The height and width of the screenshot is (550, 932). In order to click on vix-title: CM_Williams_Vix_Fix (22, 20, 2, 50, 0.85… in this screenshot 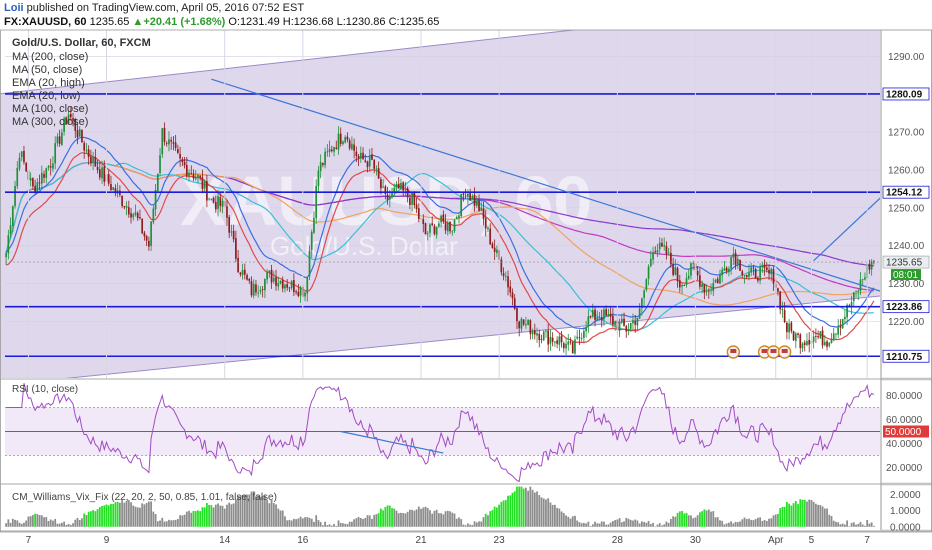, I will do `click(144, 497)`.